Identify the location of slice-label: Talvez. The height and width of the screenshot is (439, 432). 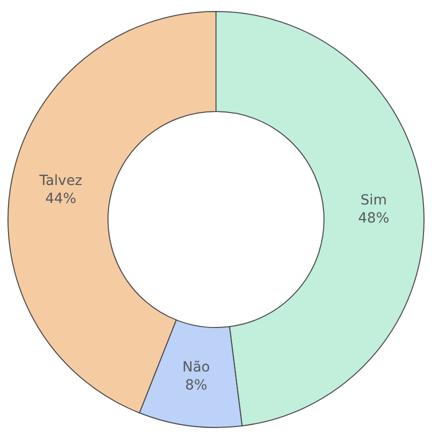
(60, 180).